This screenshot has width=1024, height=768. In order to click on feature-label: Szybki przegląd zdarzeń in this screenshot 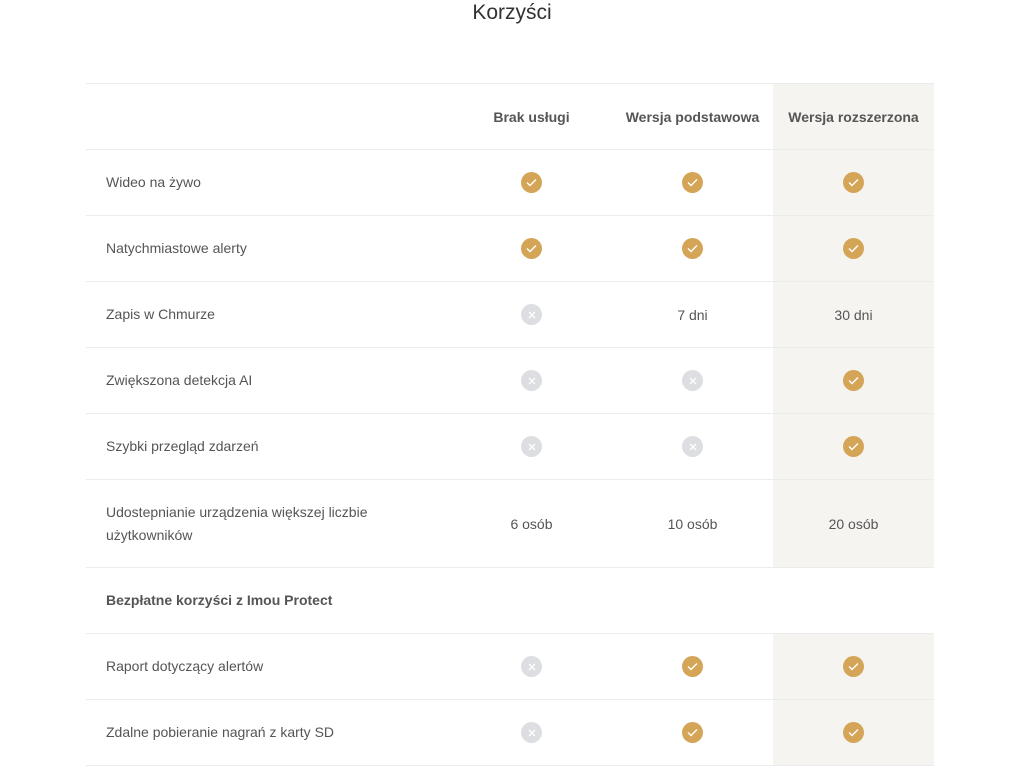, I will do `click(182, 446)`.